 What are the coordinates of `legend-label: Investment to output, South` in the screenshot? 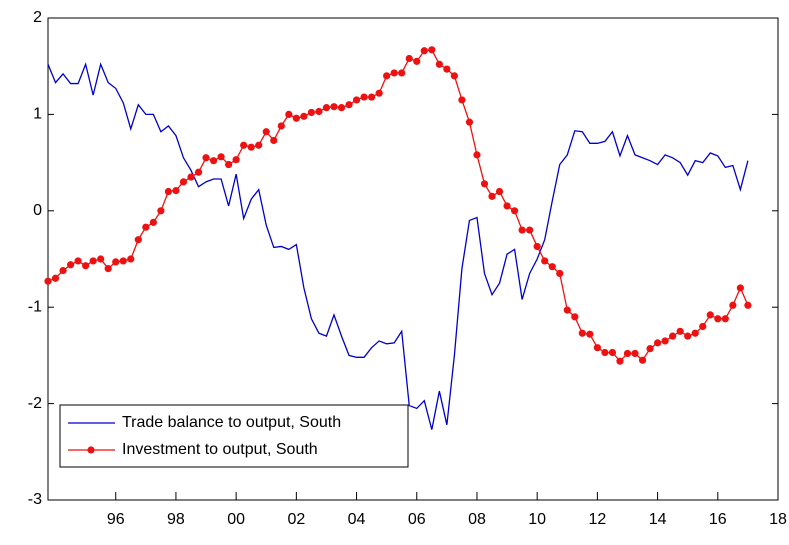 It's located at (220, 449).